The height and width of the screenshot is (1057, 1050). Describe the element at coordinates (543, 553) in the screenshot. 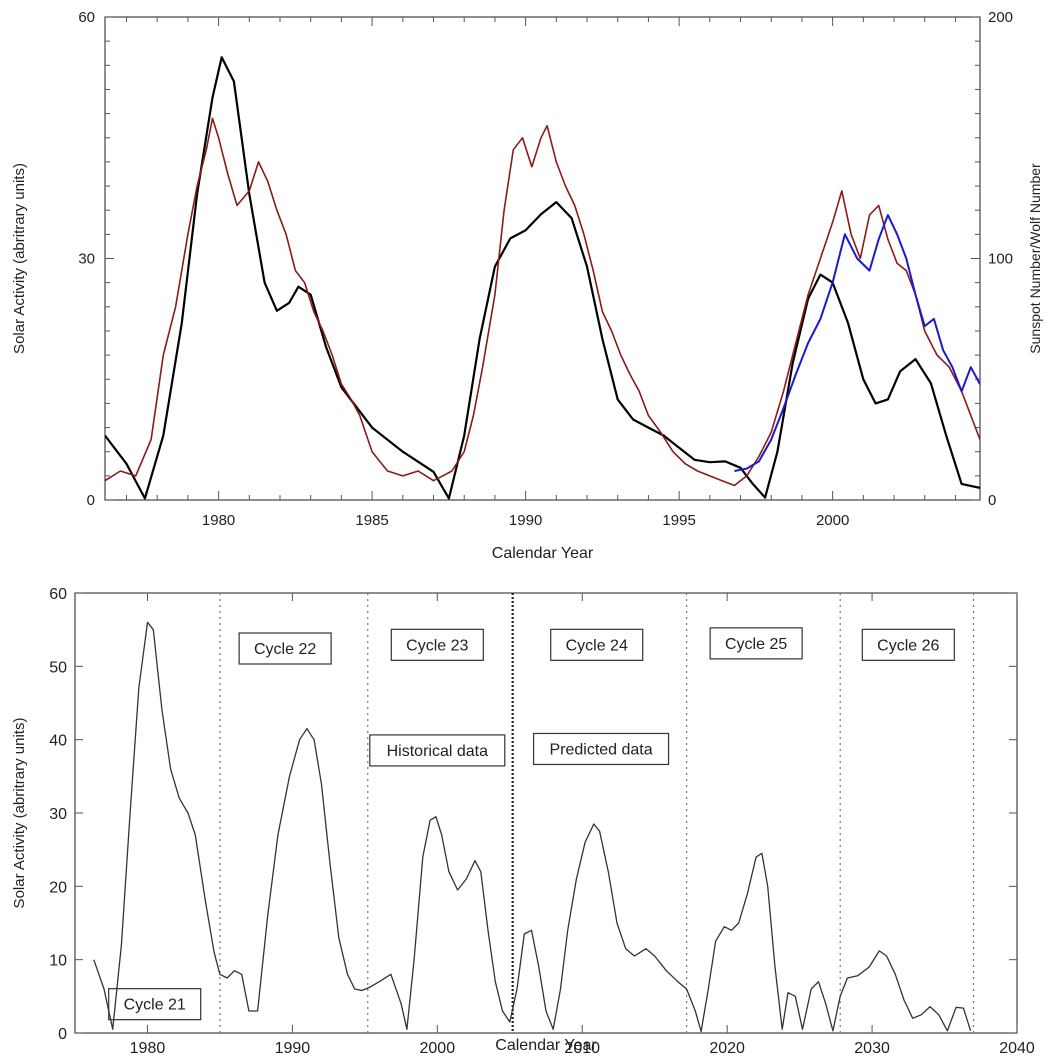

I see `top-x-axis-label: Calendar Year` at that location.